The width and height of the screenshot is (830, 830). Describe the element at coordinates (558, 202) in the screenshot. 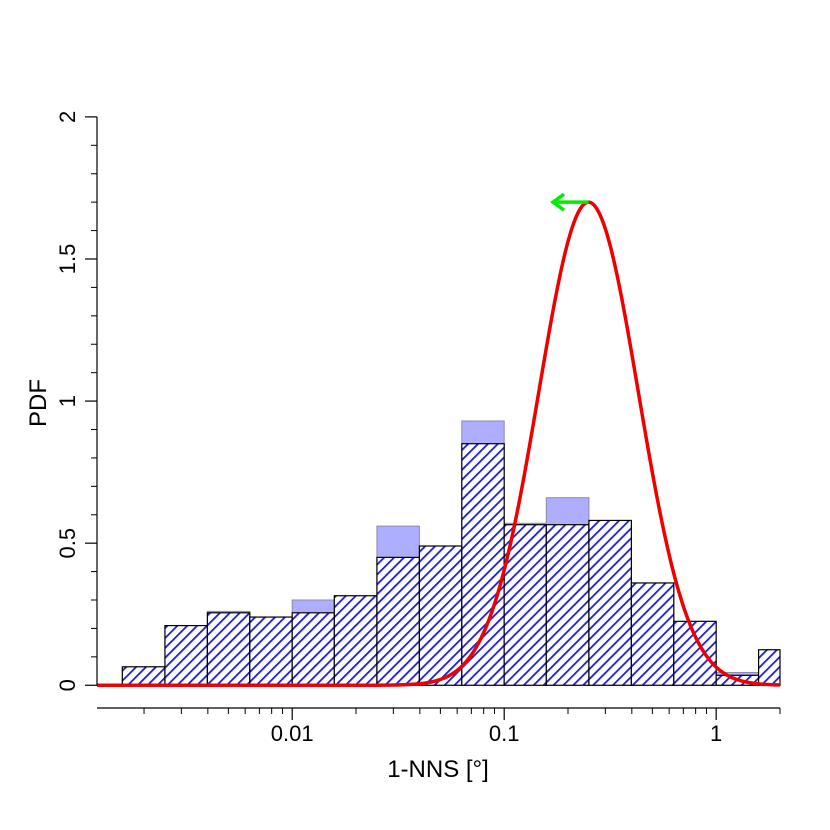

I see `arrow-head` at that location.